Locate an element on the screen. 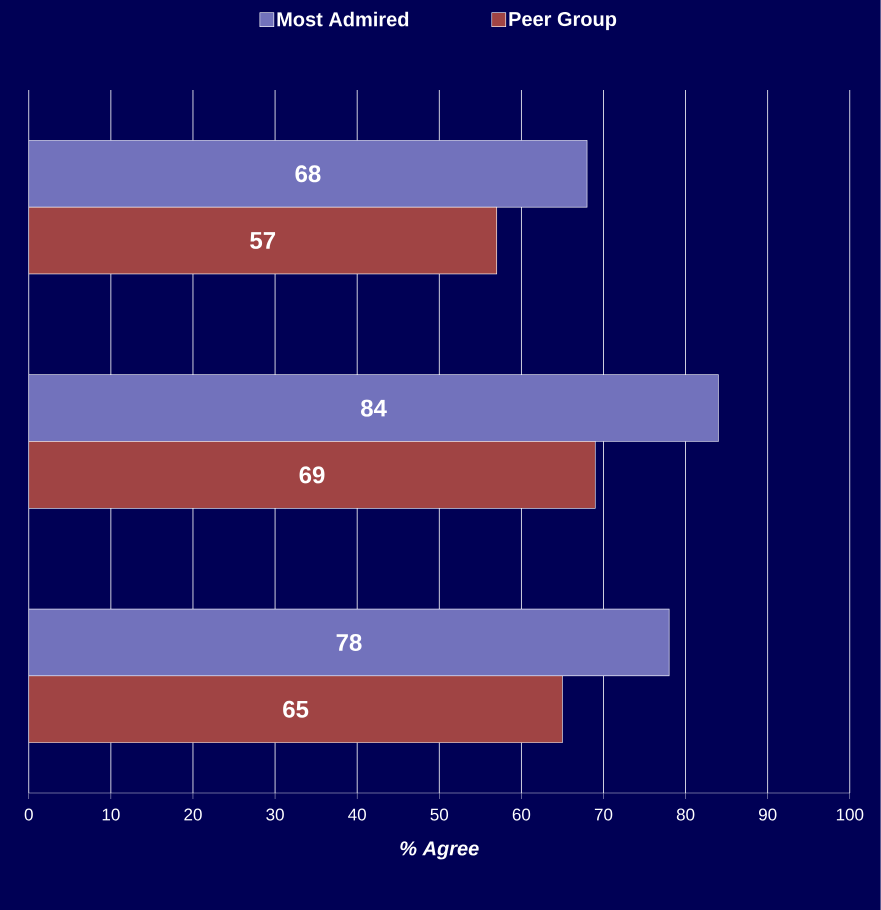 This screenshot has height=910, width=881. x-tick-label: 80 is located at coordinates (685, 814).